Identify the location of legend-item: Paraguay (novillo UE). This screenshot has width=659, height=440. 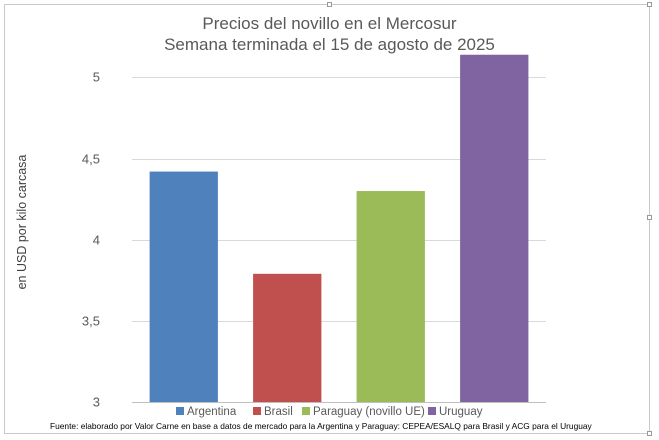
(363, 412).